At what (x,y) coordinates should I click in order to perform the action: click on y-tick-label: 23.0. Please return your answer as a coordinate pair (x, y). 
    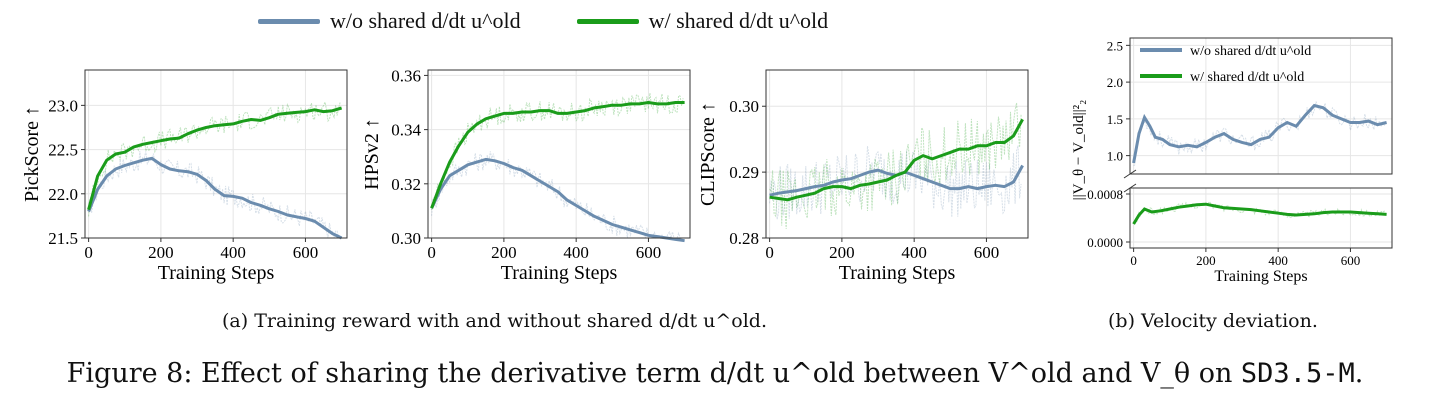
    Looking at the image, I should click on (63, 105).